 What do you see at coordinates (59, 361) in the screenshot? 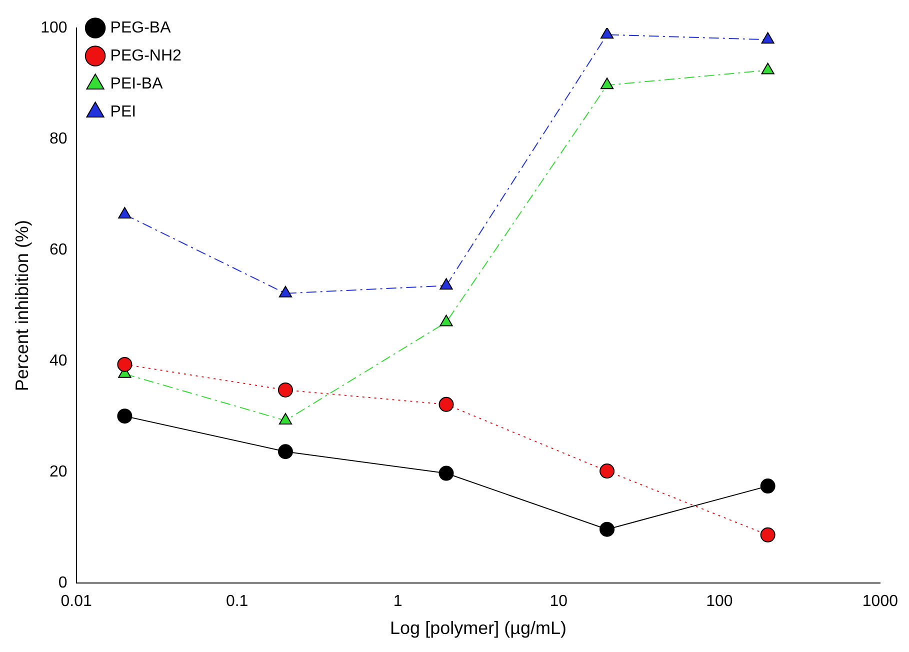
I see `y-tick-label: 40` at bounding box center [59, 361].